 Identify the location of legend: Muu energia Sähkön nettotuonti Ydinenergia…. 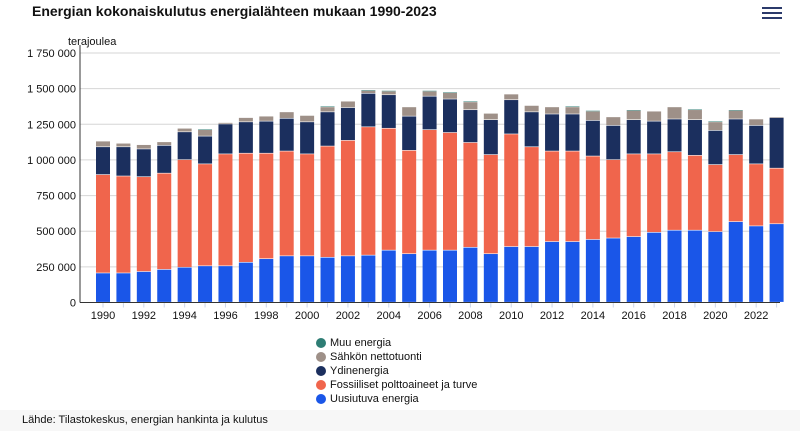
(396, 371).